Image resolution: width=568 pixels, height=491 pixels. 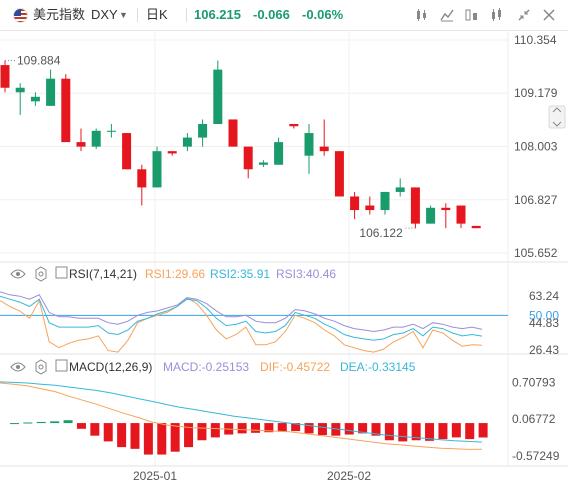 I want to click on high-annotation: 109.884, so click(x=39, y=61).